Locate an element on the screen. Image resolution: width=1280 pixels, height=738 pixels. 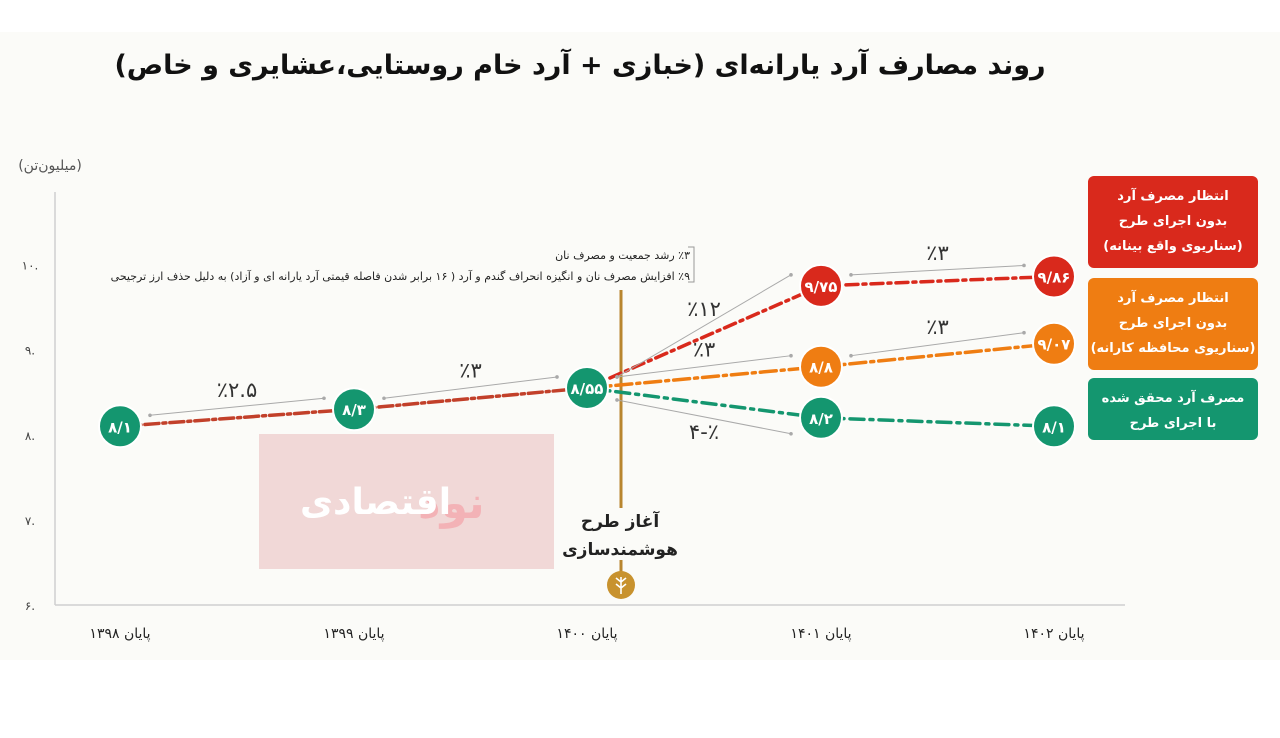
wheat-icon-glyph is located at coordinates (621, 585).